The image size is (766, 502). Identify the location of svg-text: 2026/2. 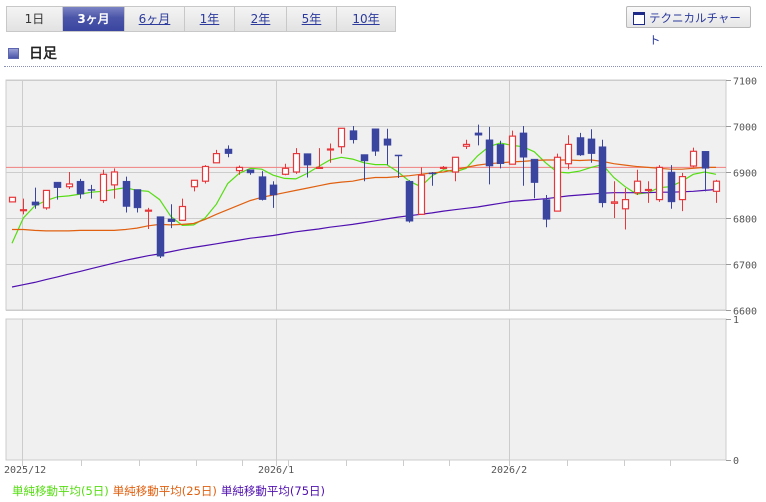
(509, 470).